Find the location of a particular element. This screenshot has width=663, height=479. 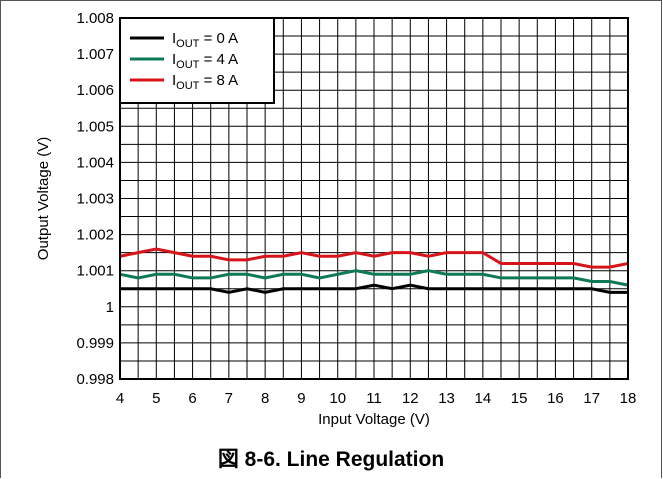

y-axis-label: Output Voltage (V) is located at coordinates (43, 198).